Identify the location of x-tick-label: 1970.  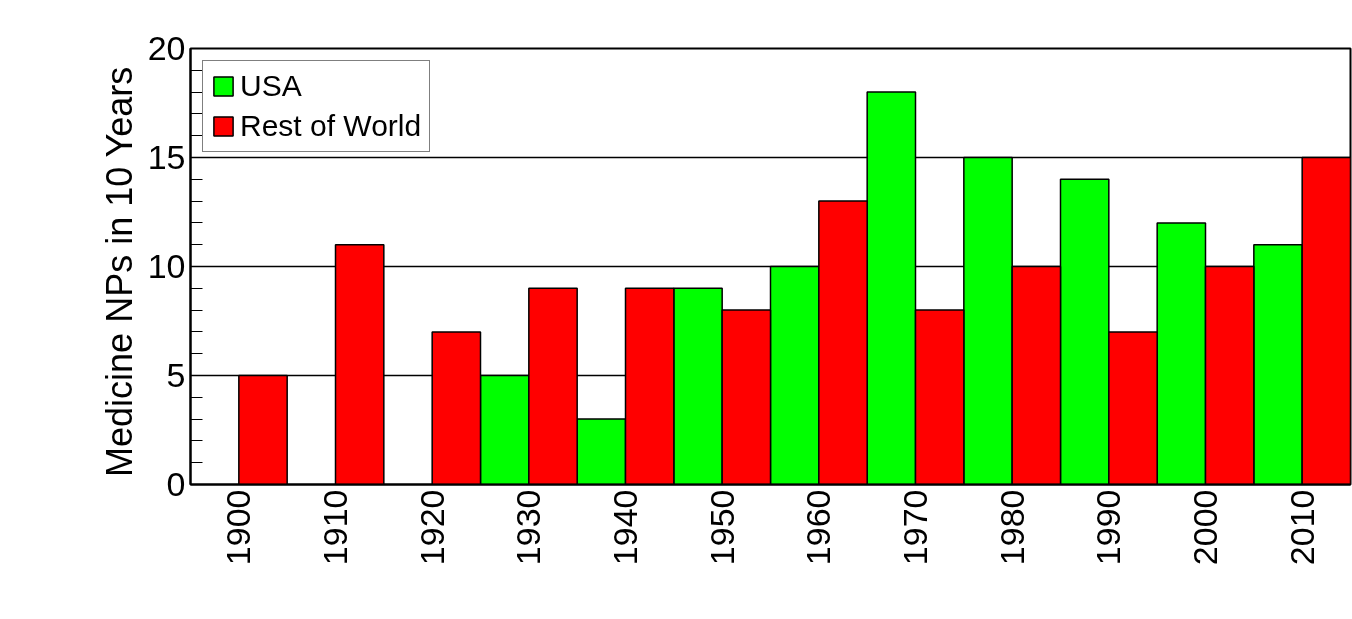
(915, 527).